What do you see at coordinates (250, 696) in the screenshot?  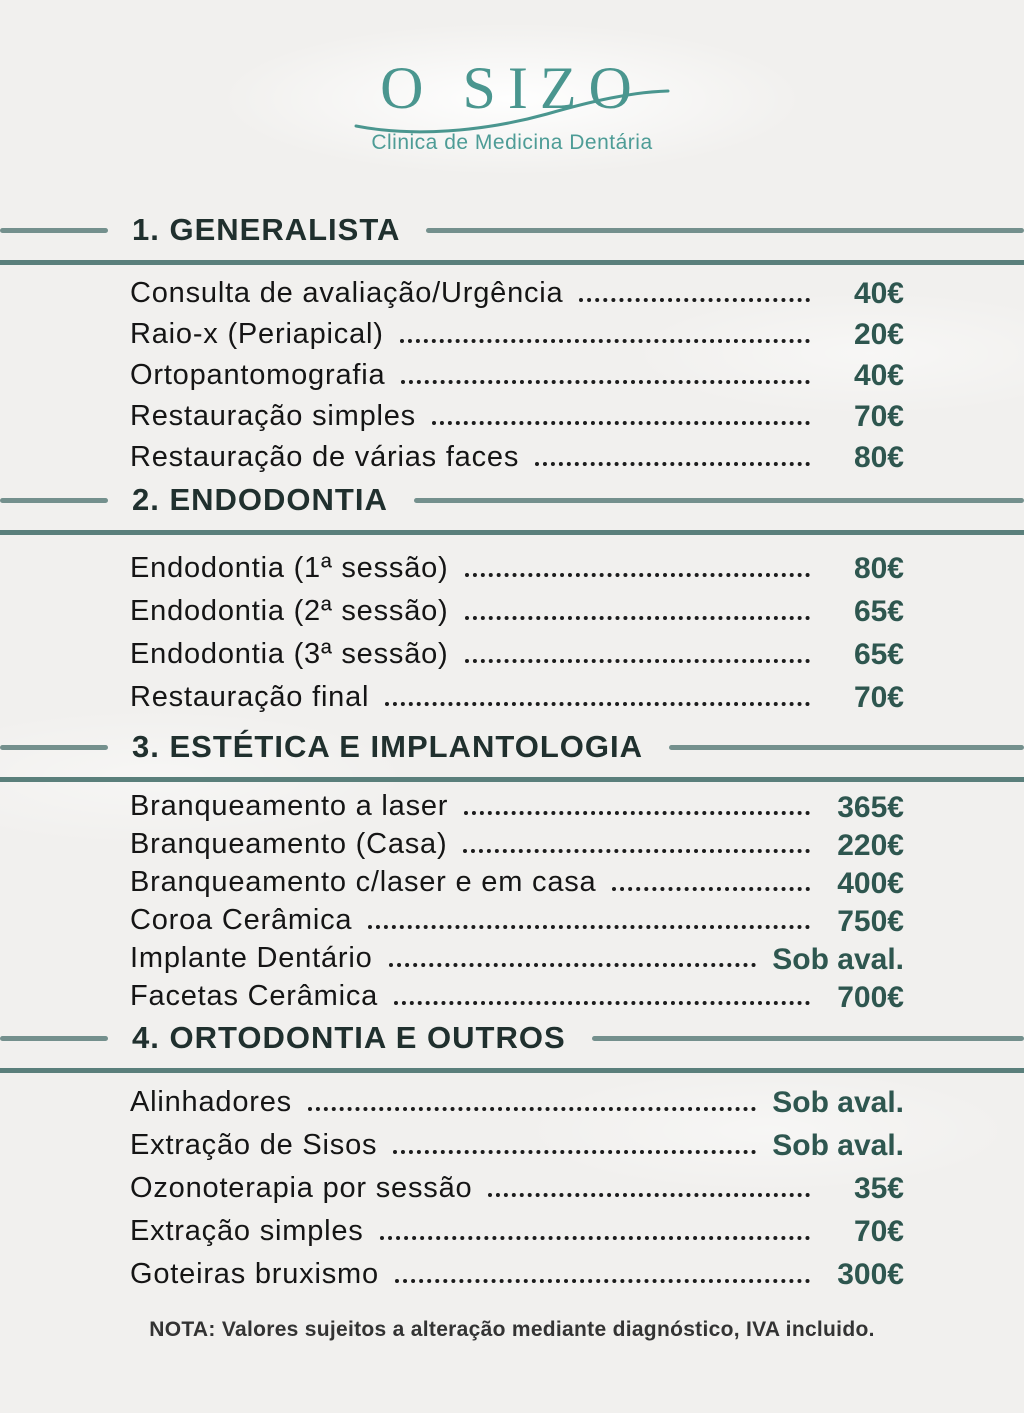 I see `service-label: Restauração final` at bounding box center [250, 696].